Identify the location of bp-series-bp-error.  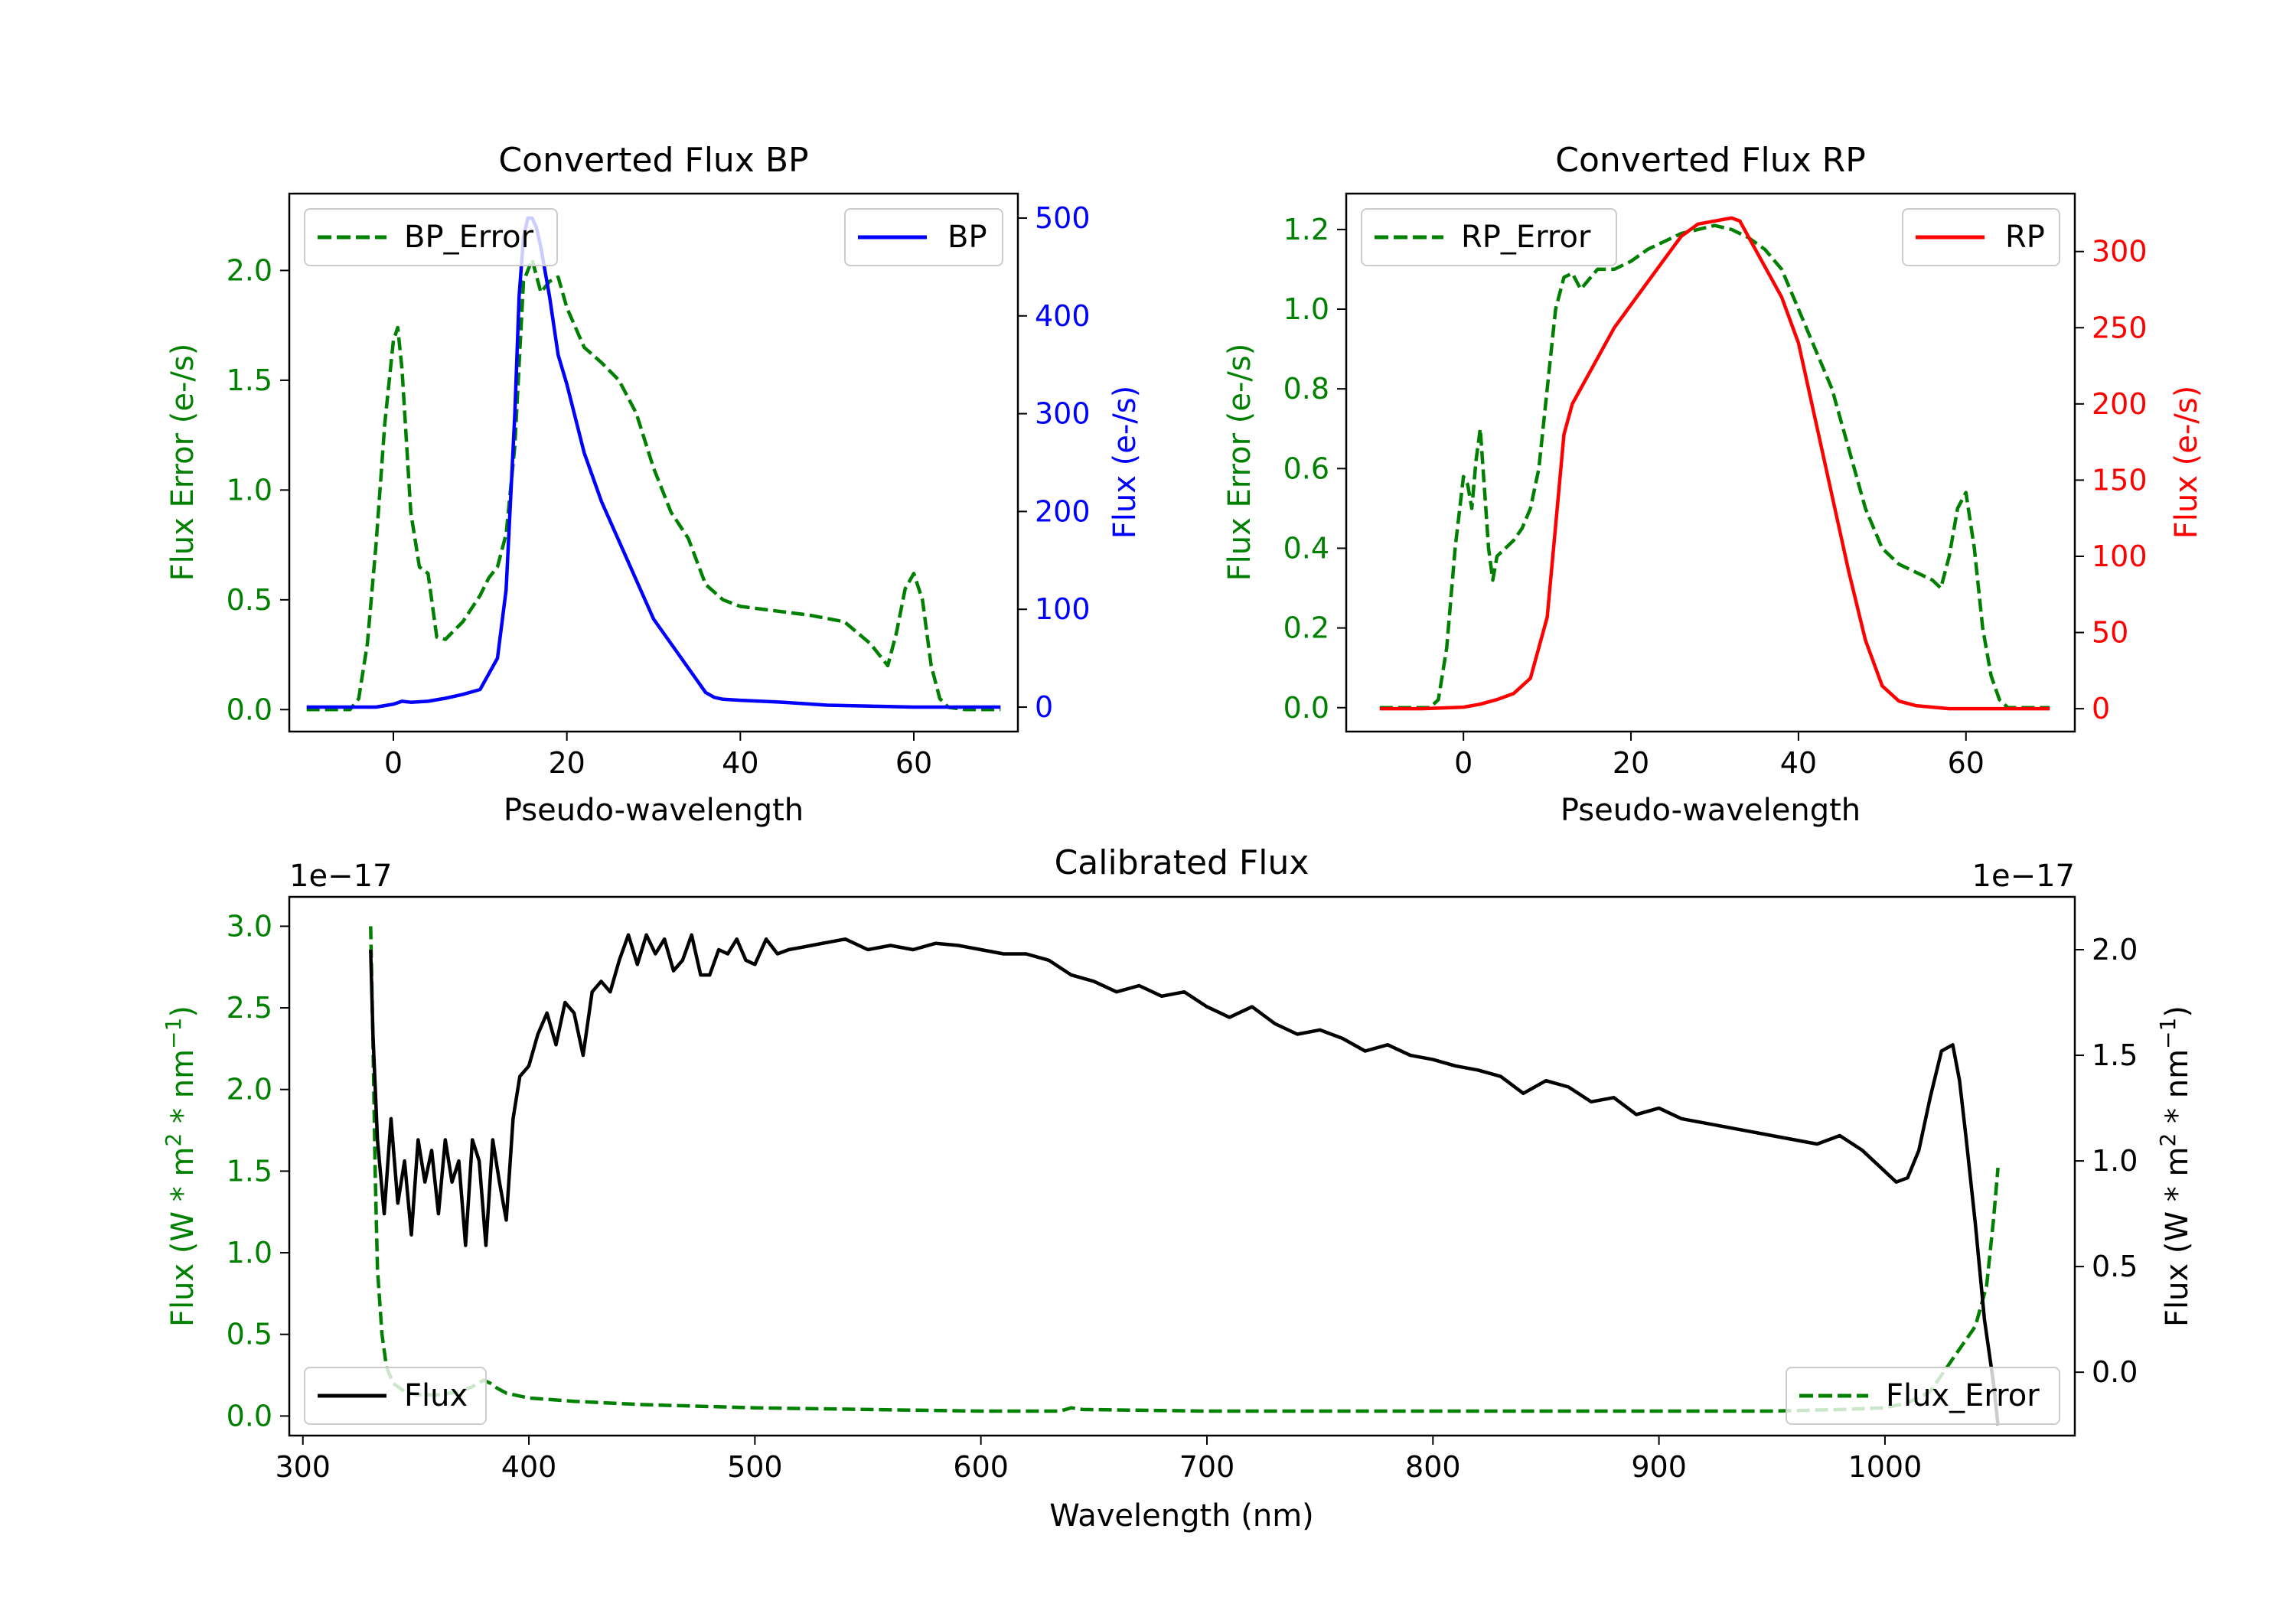
(653, 485).